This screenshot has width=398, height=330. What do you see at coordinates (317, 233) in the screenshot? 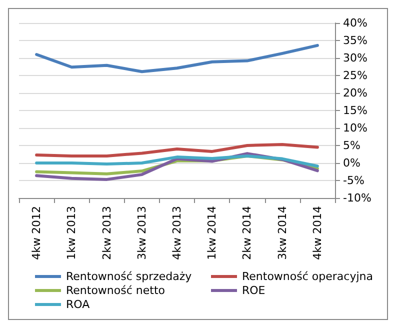
I see `x-tick-label: 4kw 2014` at bounding box center [317, 233].